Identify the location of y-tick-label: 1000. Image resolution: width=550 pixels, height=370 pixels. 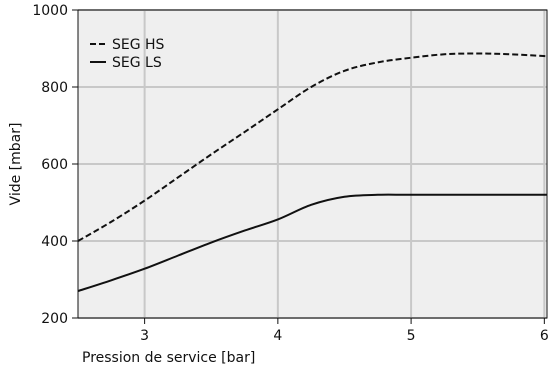
(50, 11).